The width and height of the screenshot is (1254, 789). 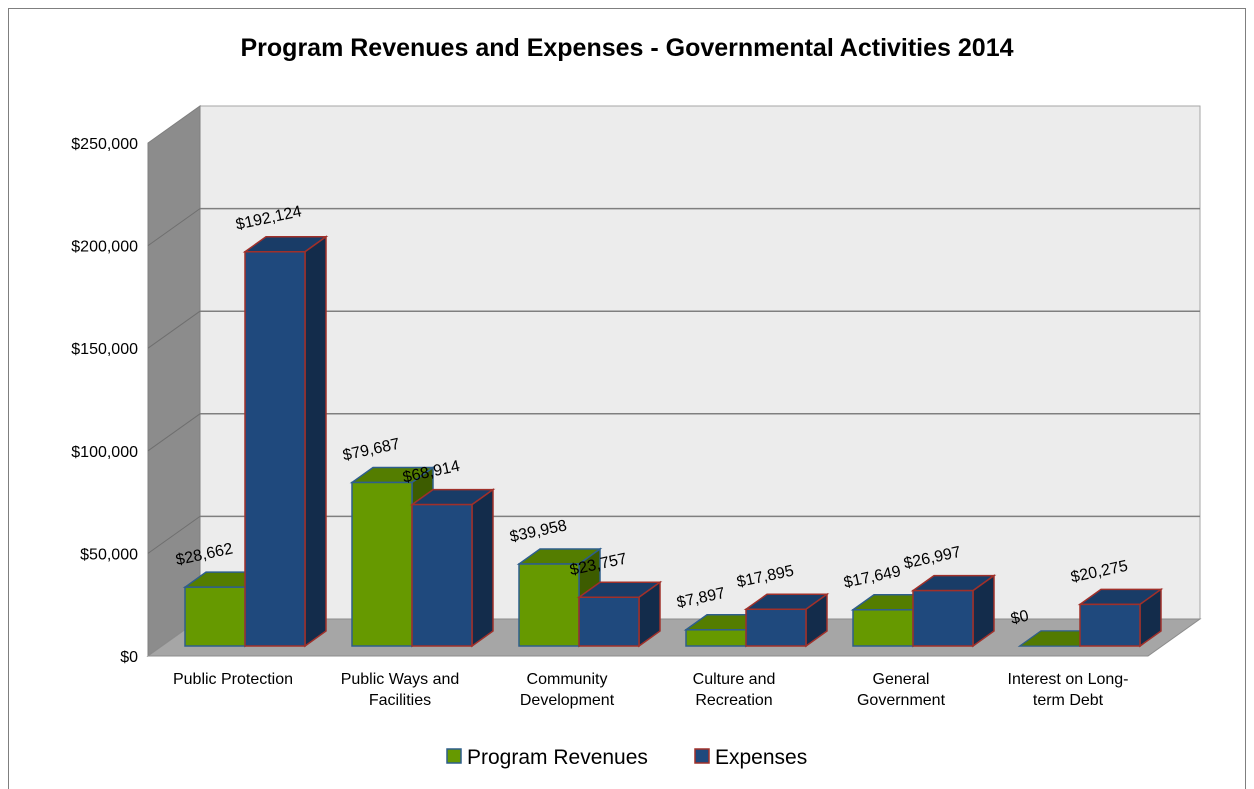 I want to click on category-label: Recreation, so click(x=733, y=700).